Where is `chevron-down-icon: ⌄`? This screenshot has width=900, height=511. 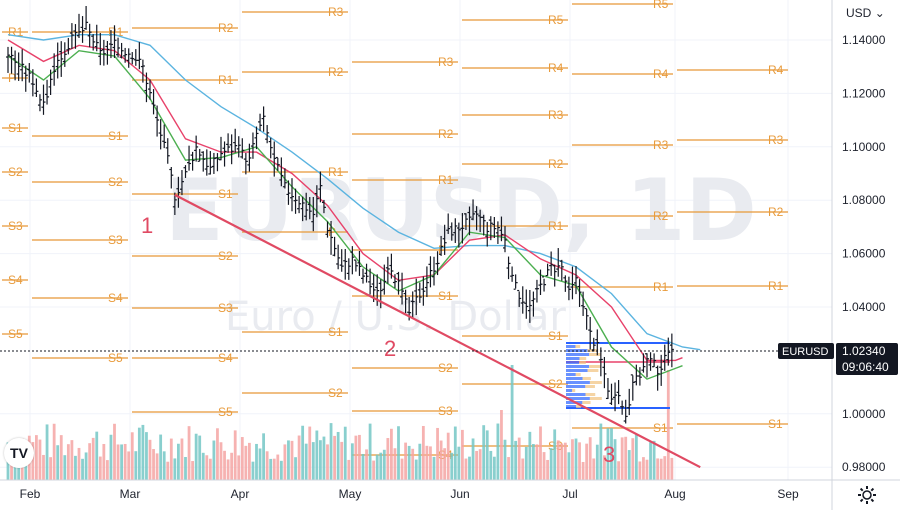
chevron-down-icon: ⌄ is located at coordinates (879, 13).